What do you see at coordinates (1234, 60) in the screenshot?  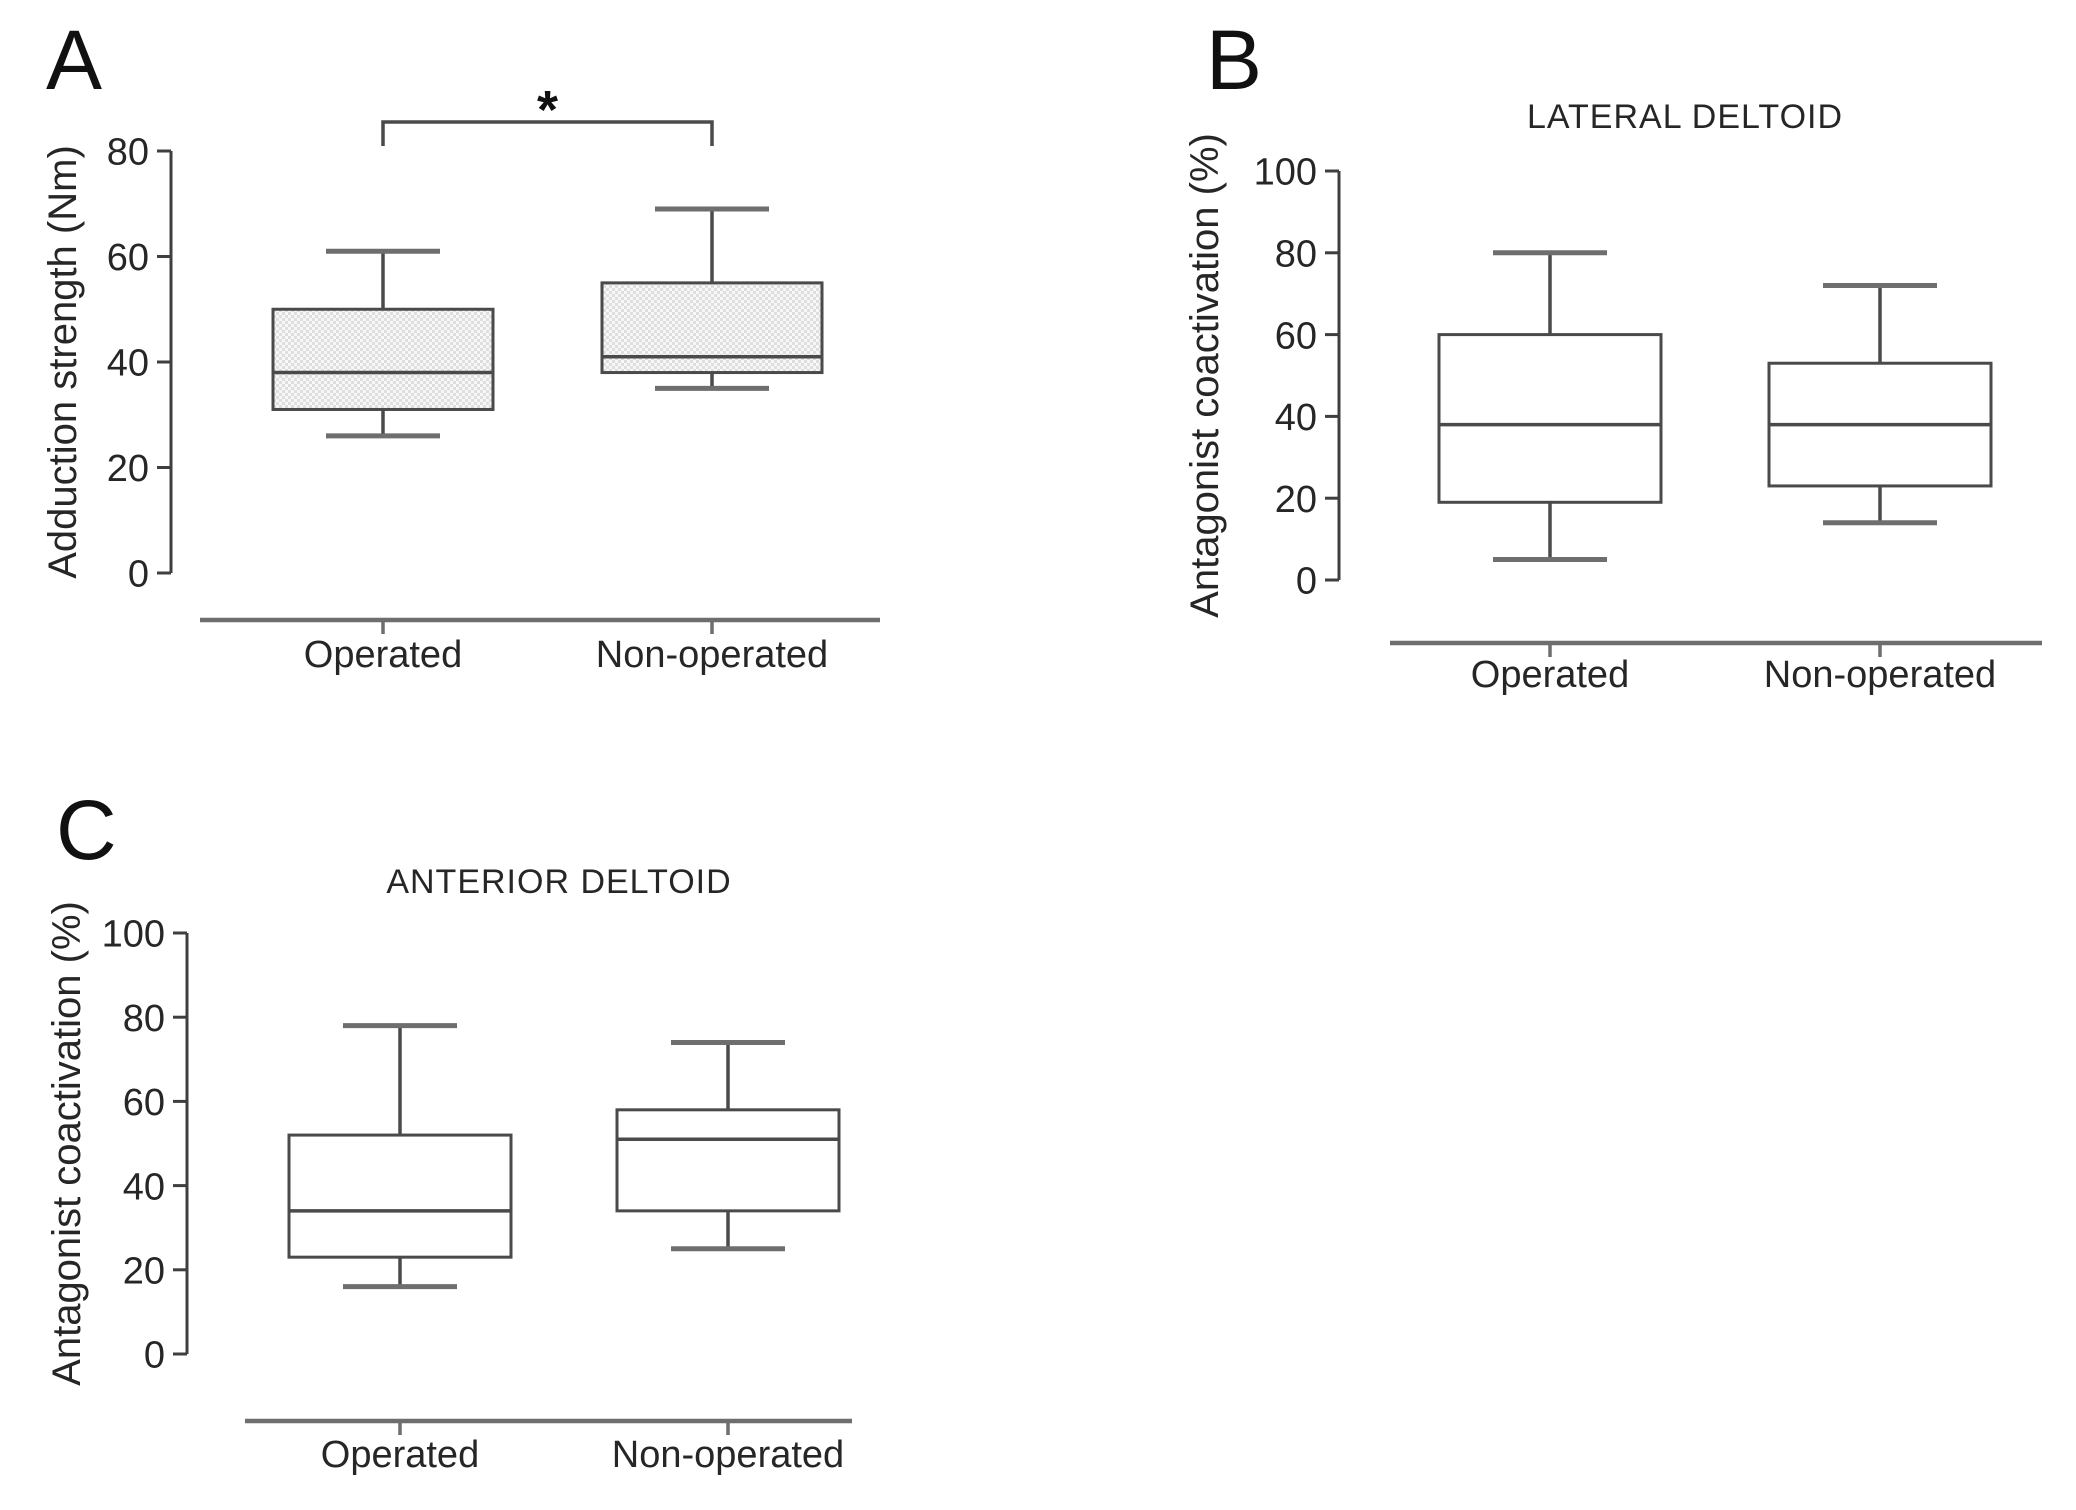 I see `panel-b-letter: B` at bounding box center [1234, 60].